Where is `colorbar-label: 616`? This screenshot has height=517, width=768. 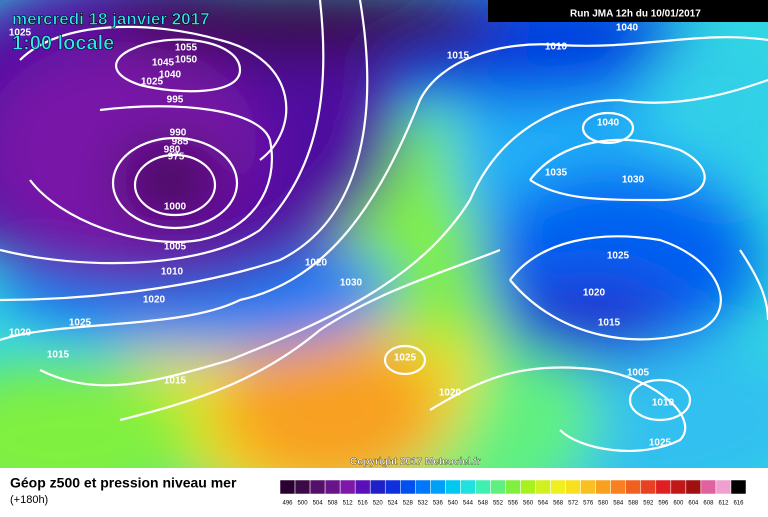 colorbar-label: 616 is located at coordinates (738, 504).